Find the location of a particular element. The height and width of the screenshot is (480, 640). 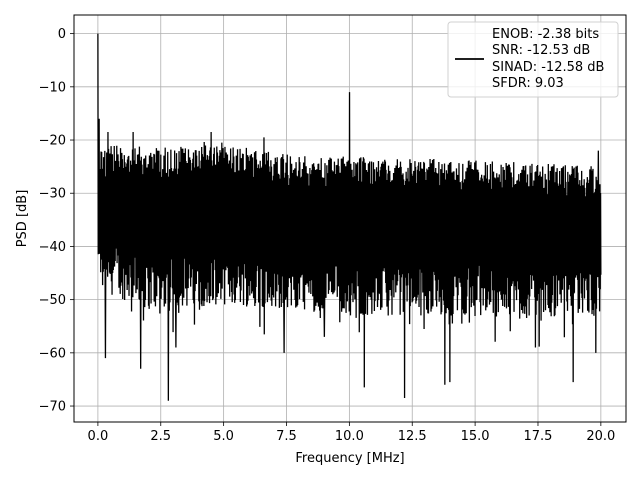

x-tick-label: 17.5 is located at coordinates (538, 436).